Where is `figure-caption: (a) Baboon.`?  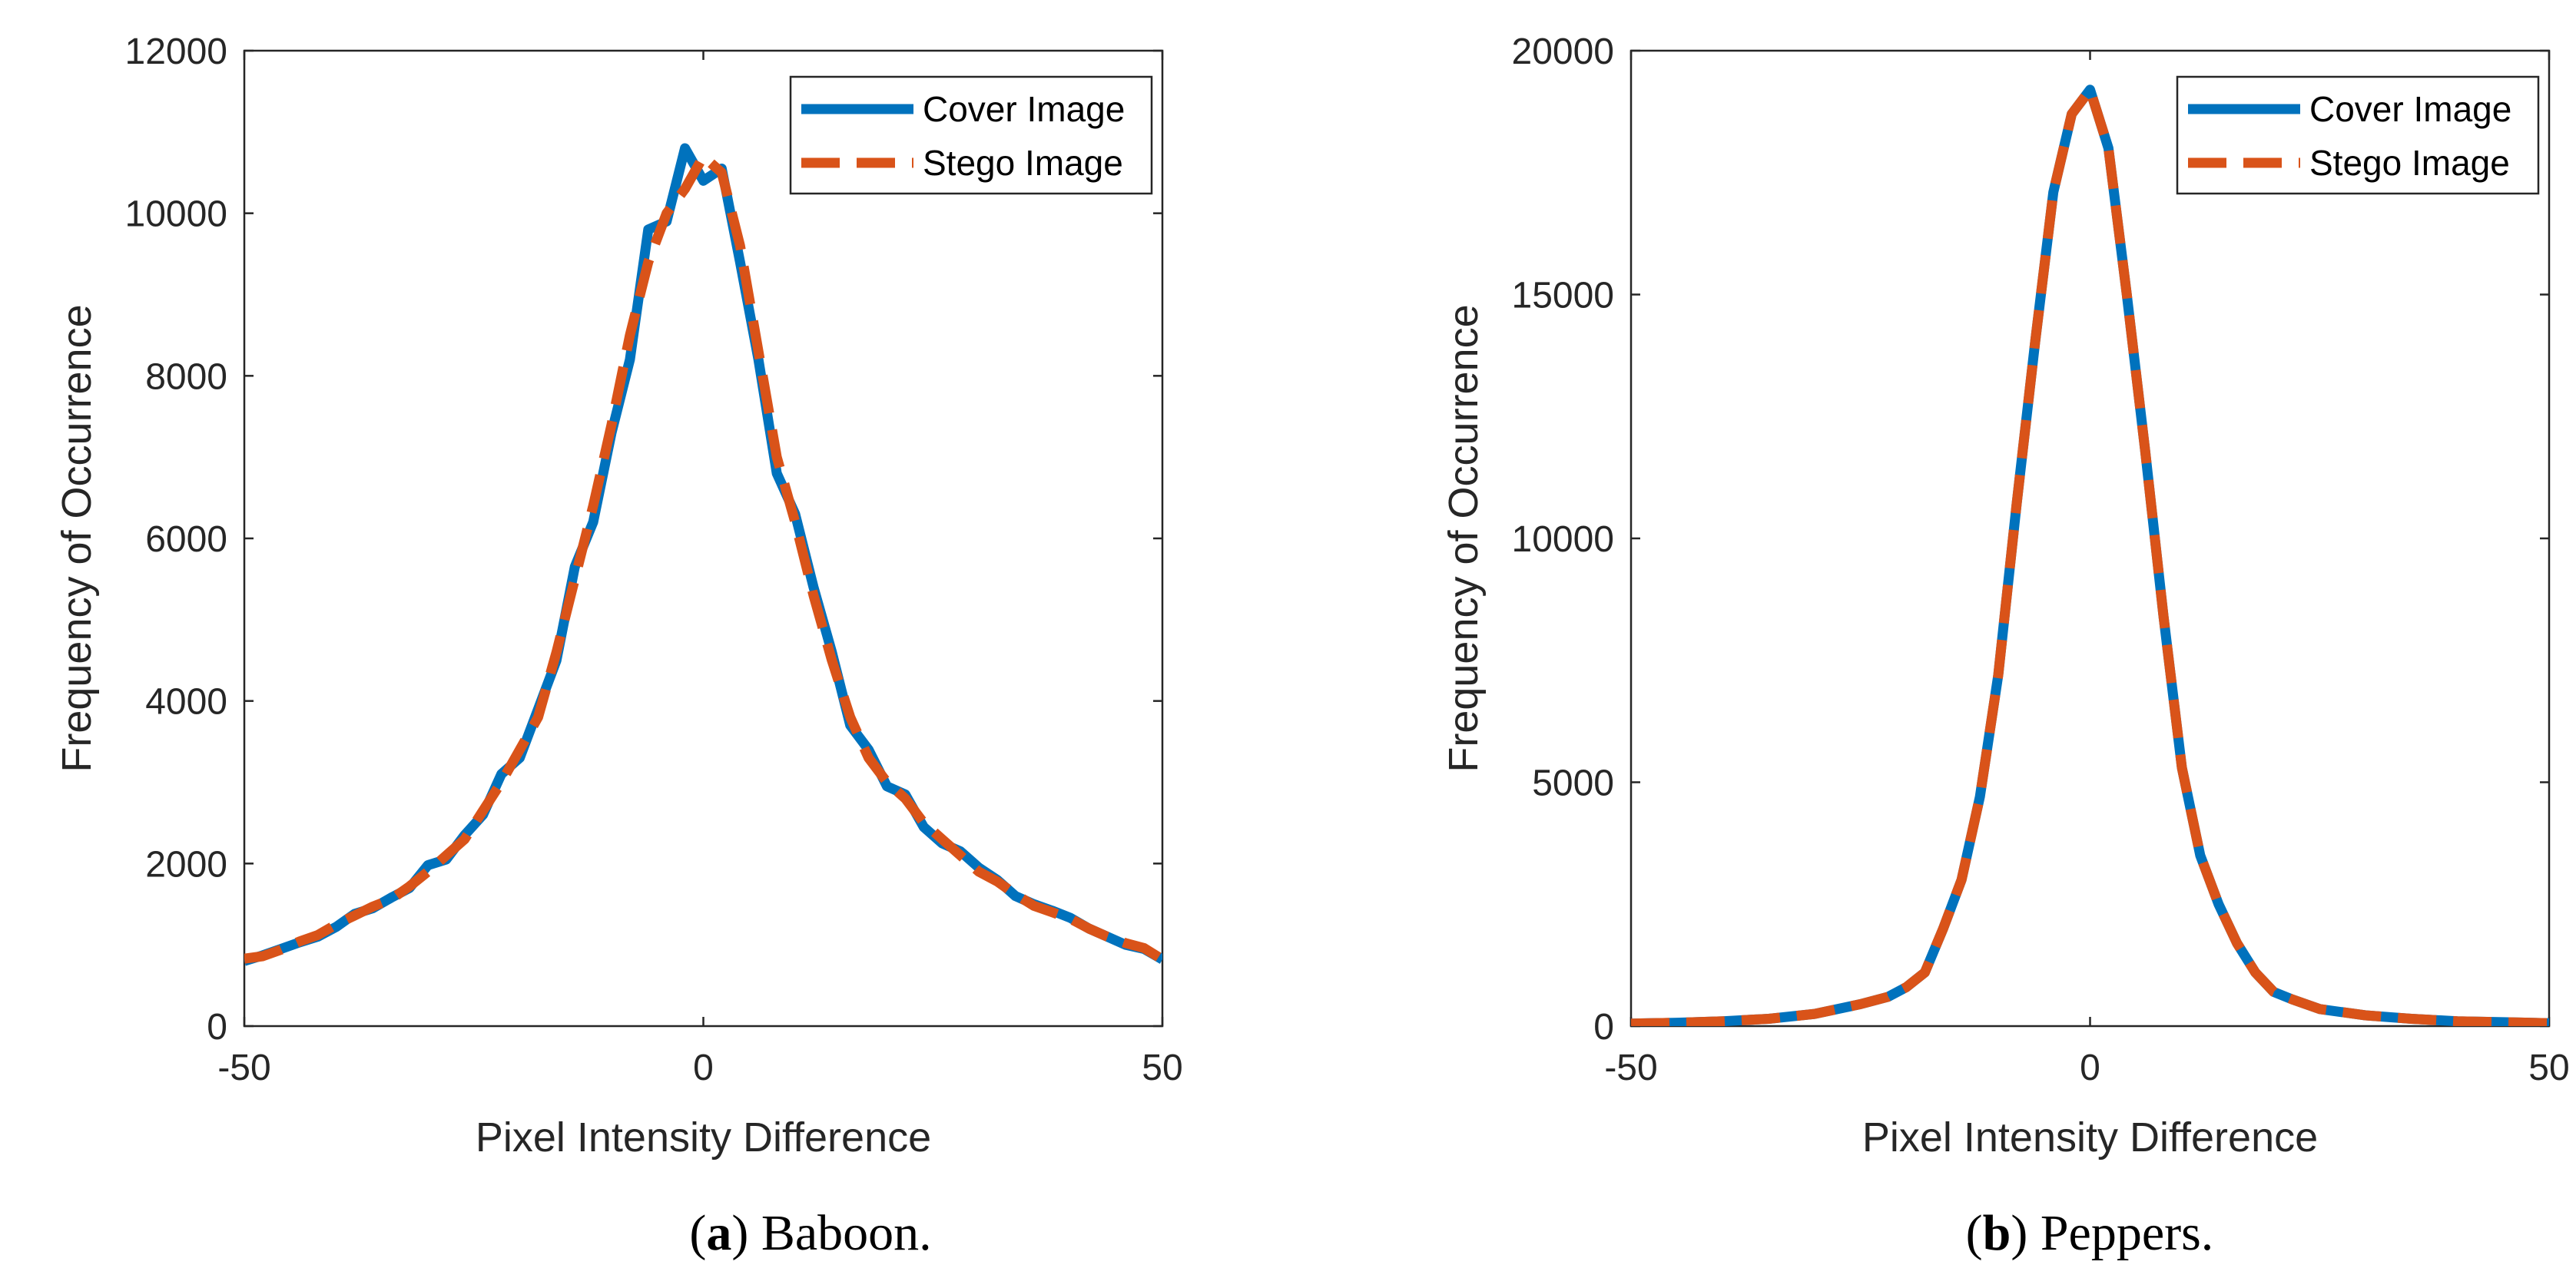 figure-caption: (a) Baboon. is located at coordinates (810, 1233).